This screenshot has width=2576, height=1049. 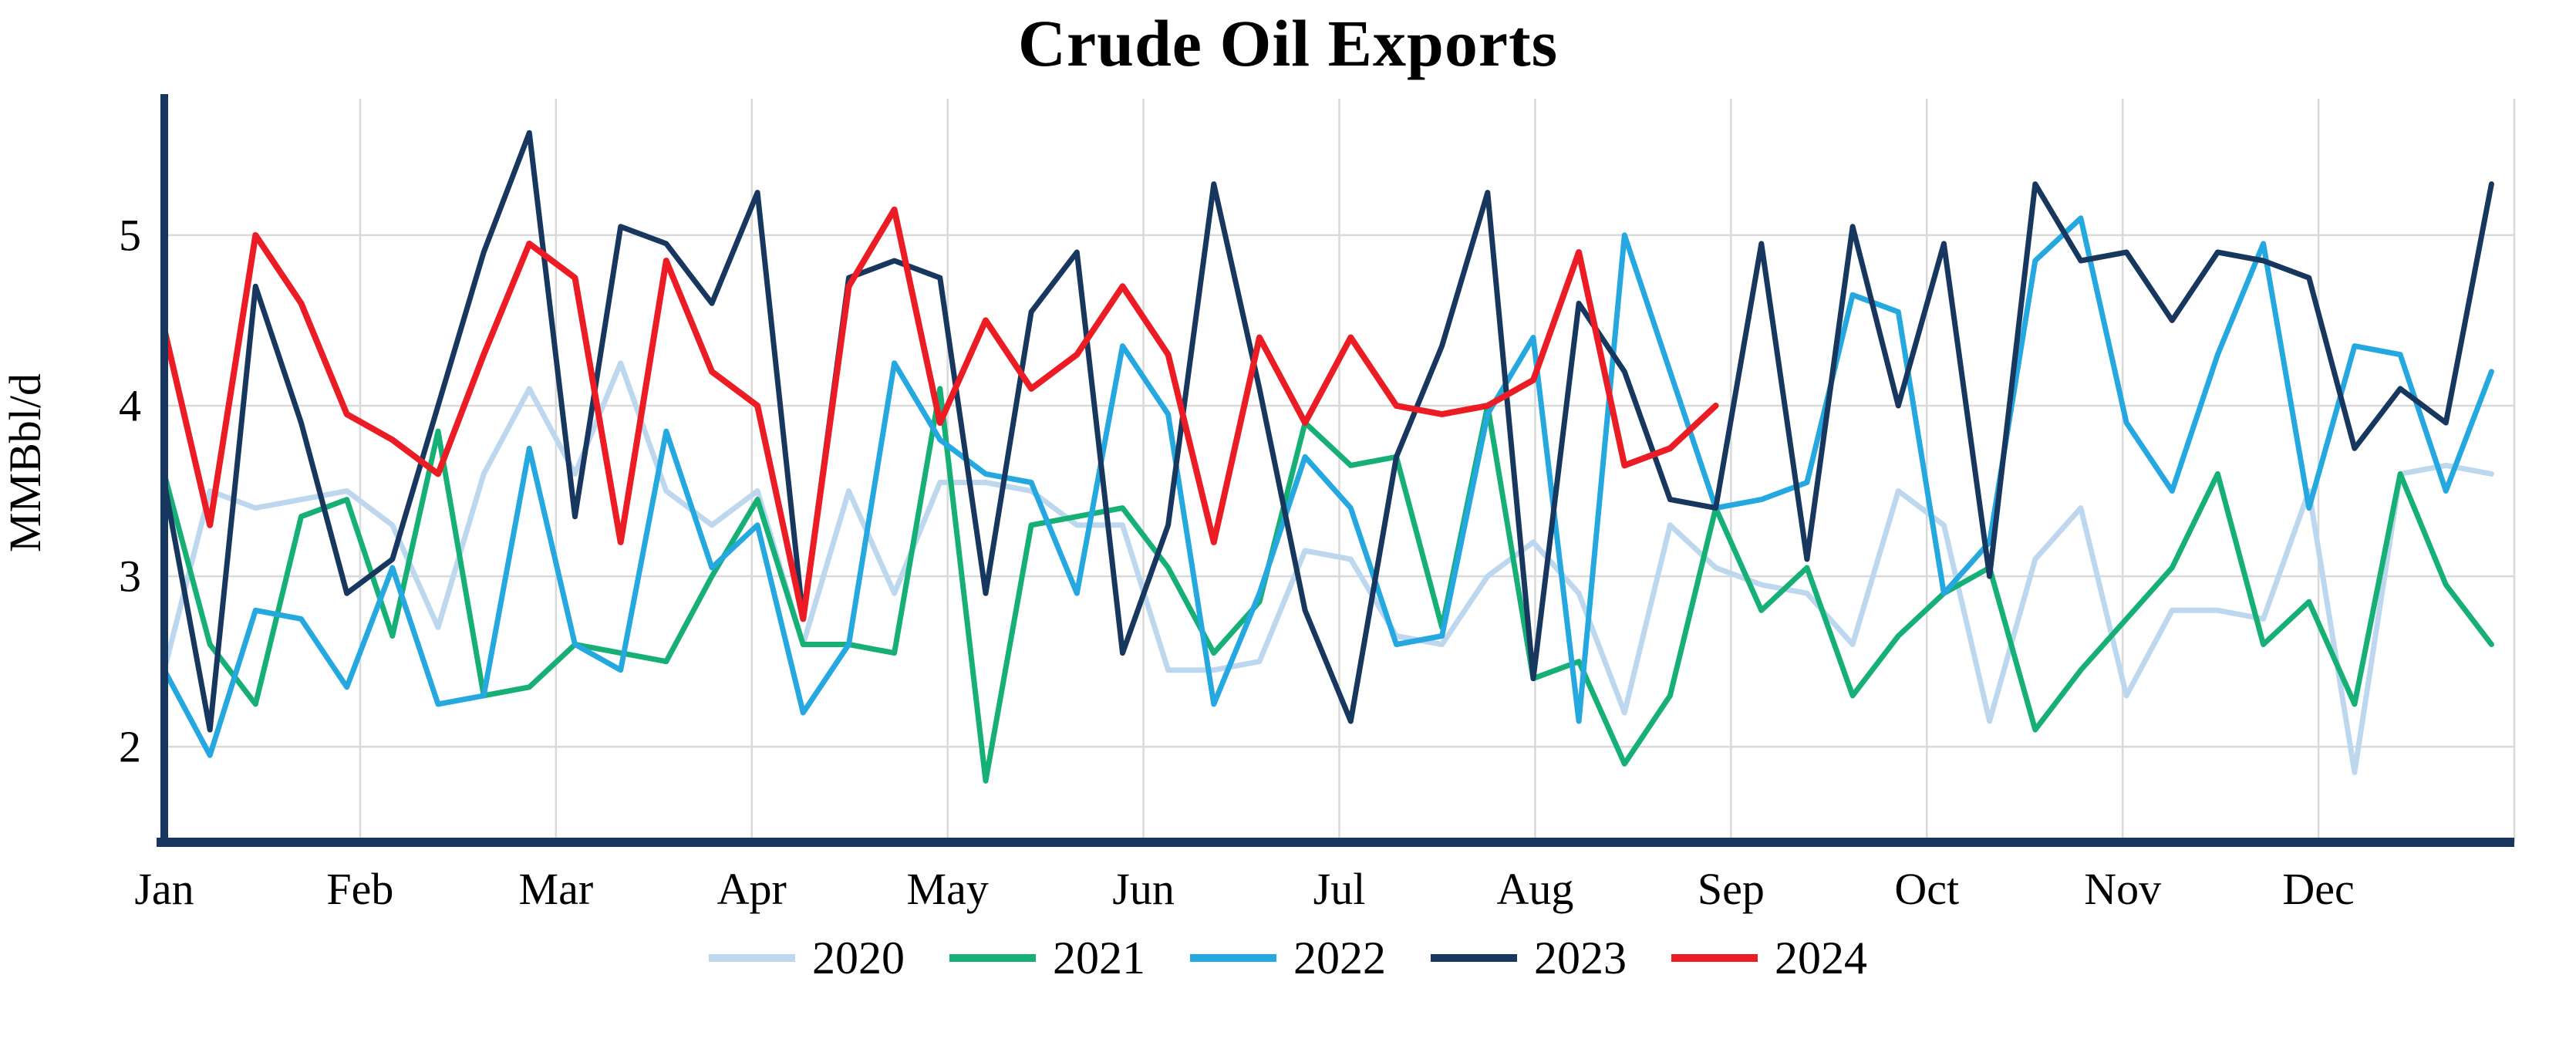 I want to click on y-axis-title-group: MMBbl/d, so click(x=25, y=462).